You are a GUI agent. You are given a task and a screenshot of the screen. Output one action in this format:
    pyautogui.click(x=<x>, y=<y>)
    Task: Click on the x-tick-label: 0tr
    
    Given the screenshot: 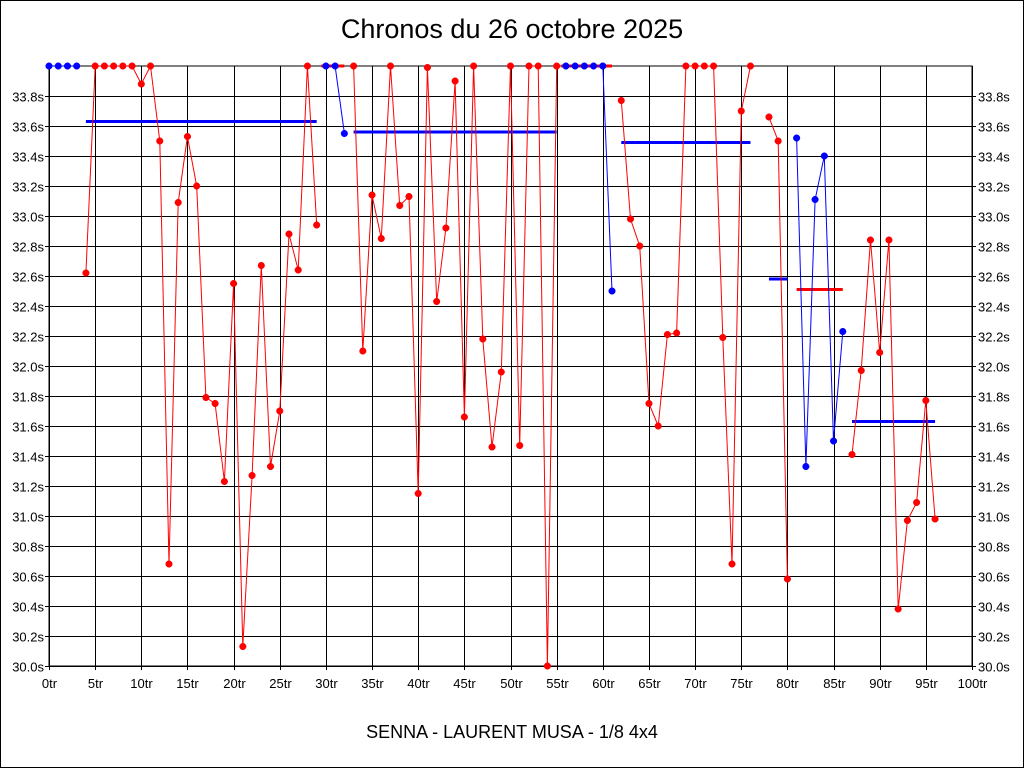 What is the action you would take?
    pyautogui.click(x=50, y=683)
    